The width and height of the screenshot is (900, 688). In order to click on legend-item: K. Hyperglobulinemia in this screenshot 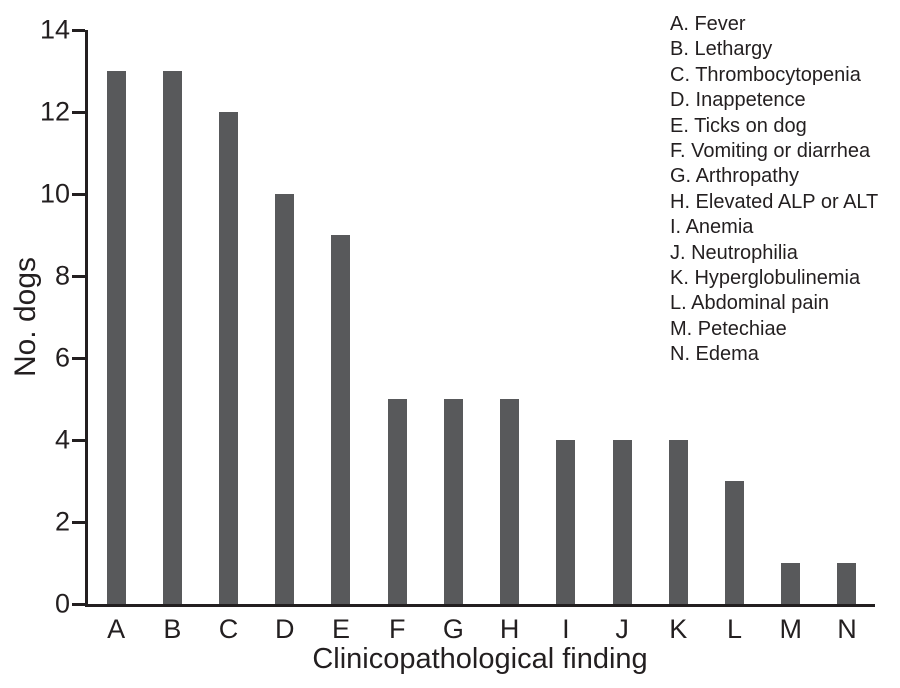, I will do `click(765, 278)`.